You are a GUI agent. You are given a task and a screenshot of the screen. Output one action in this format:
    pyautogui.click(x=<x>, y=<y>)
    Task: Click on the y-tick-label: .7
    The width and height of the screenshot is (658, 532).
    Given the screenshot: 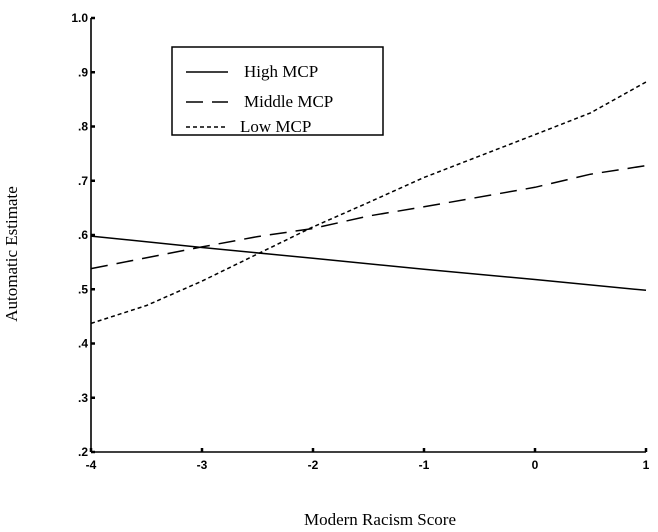 What is the action you would take?
    pyautogui.click(x=83, y=181)
    